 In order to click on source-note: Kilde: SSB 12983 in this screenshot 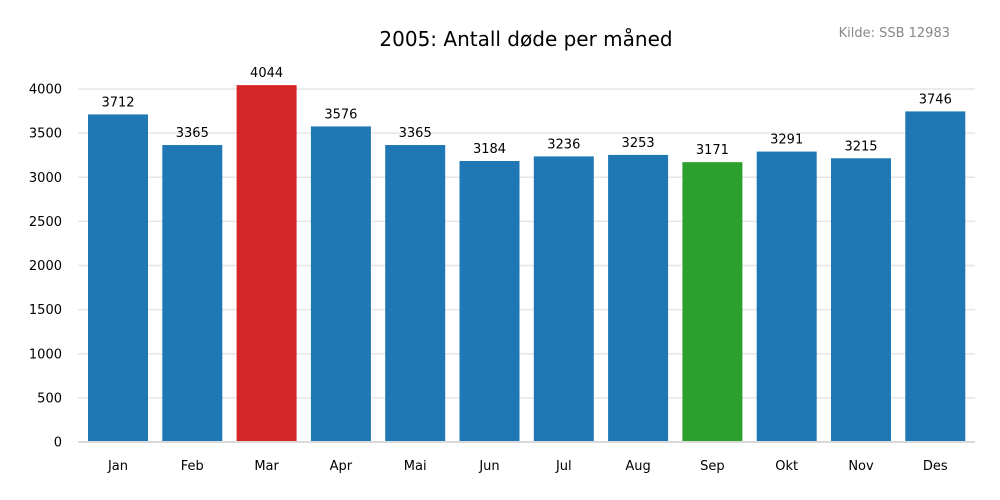, I will do `click(894, 33)`.